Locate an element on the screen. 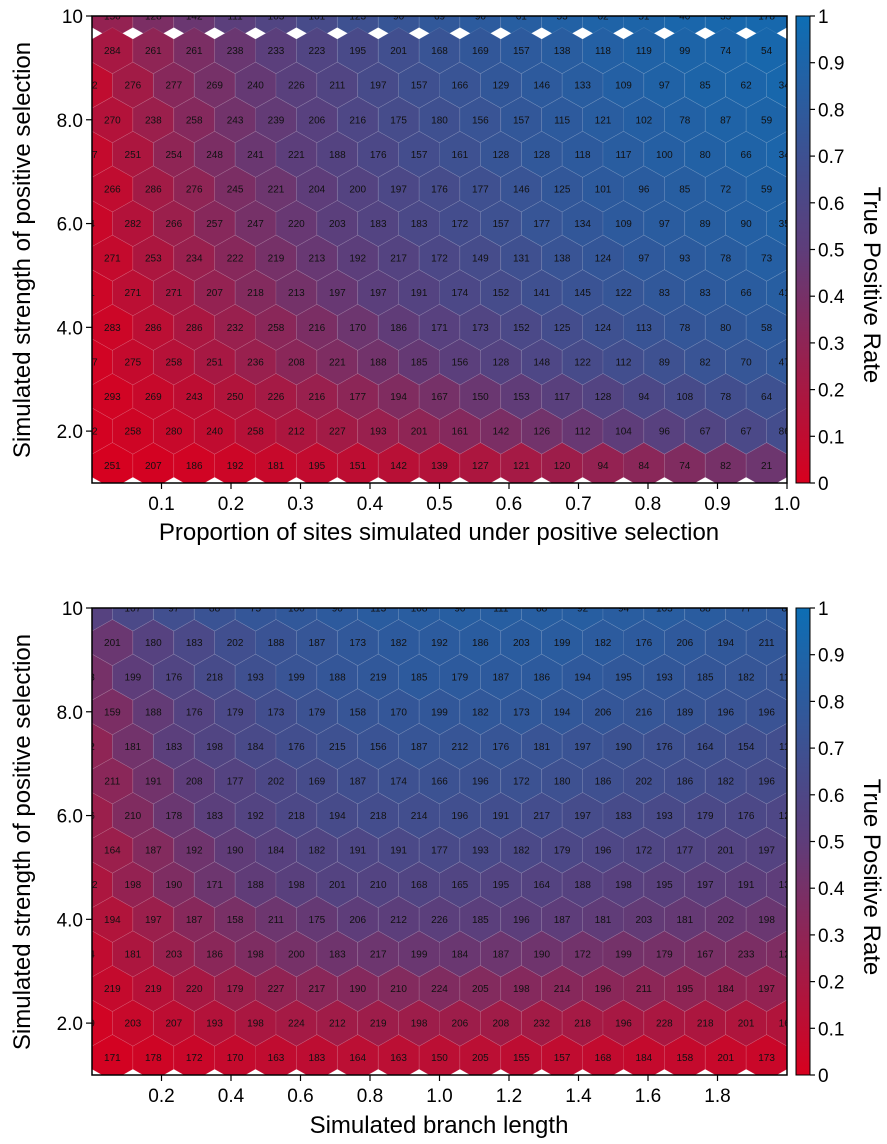  y-tick-label: 6.0 is located at coordinates (70, 225).